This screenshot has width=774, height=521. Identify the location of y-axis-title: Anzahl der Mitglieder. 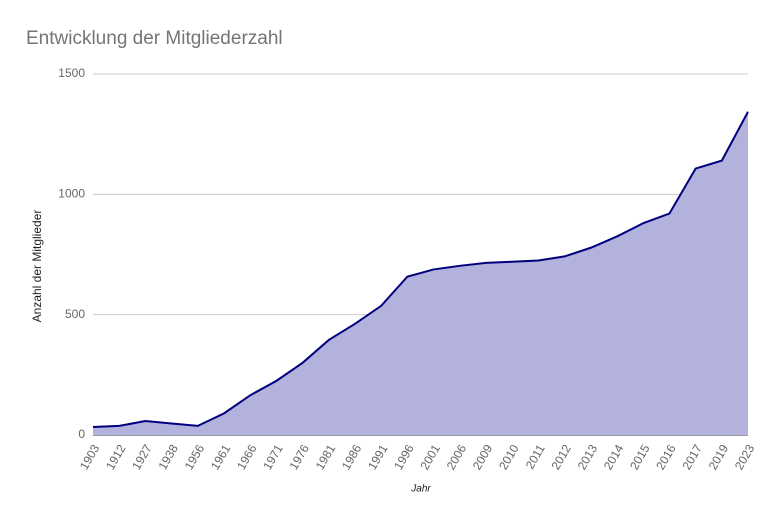
(37, 266).